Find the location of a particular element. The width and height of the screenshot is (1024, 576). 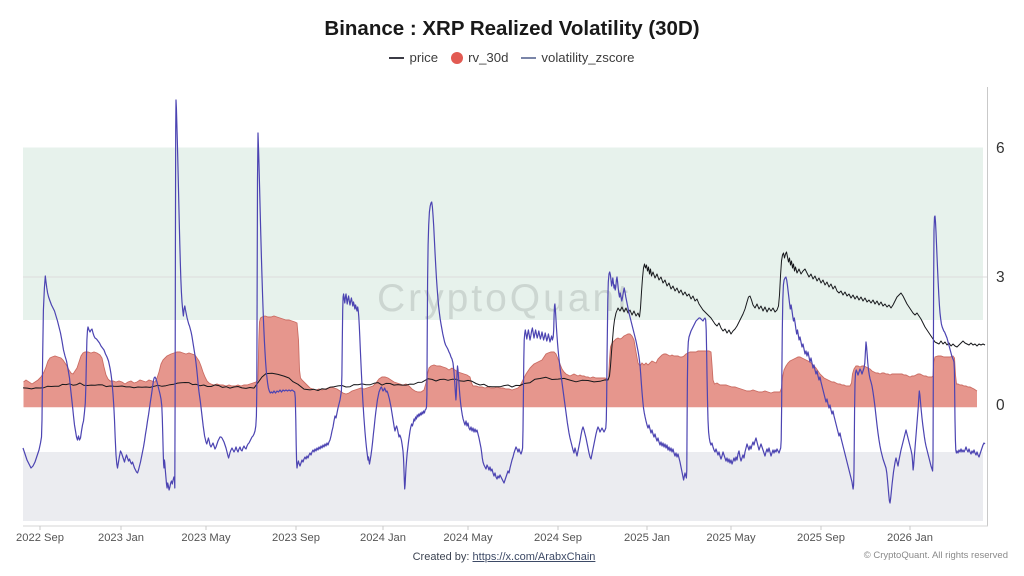

svg-text: CryptoQuant is located at coordinates (504, 298).